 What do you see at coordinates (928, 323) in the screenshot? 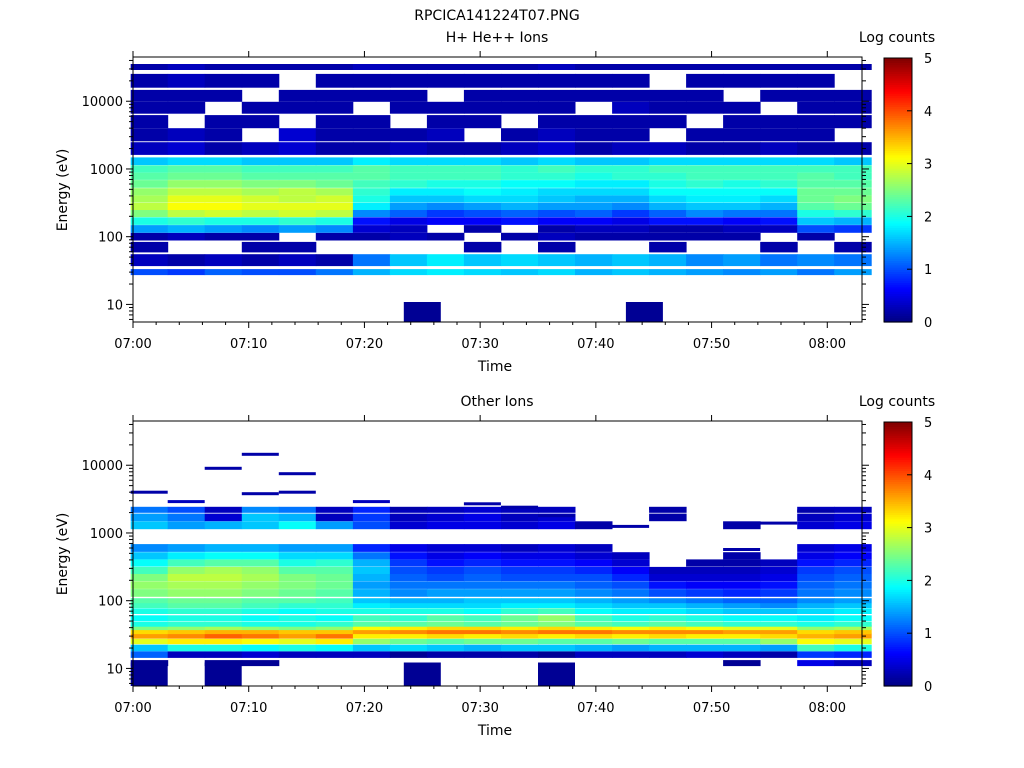
I see `colorbar-tick-label: 0` at bounding box center [928, 323].